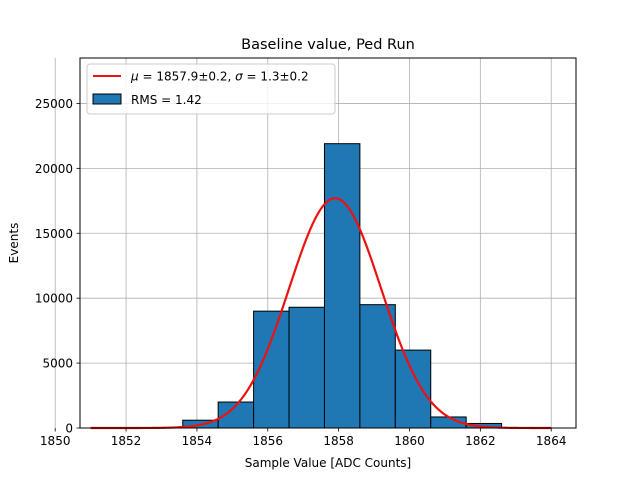 This screenshot has height=480, width=640. I want to click on legend-sigma-symbol: σ, so click(239, 77).